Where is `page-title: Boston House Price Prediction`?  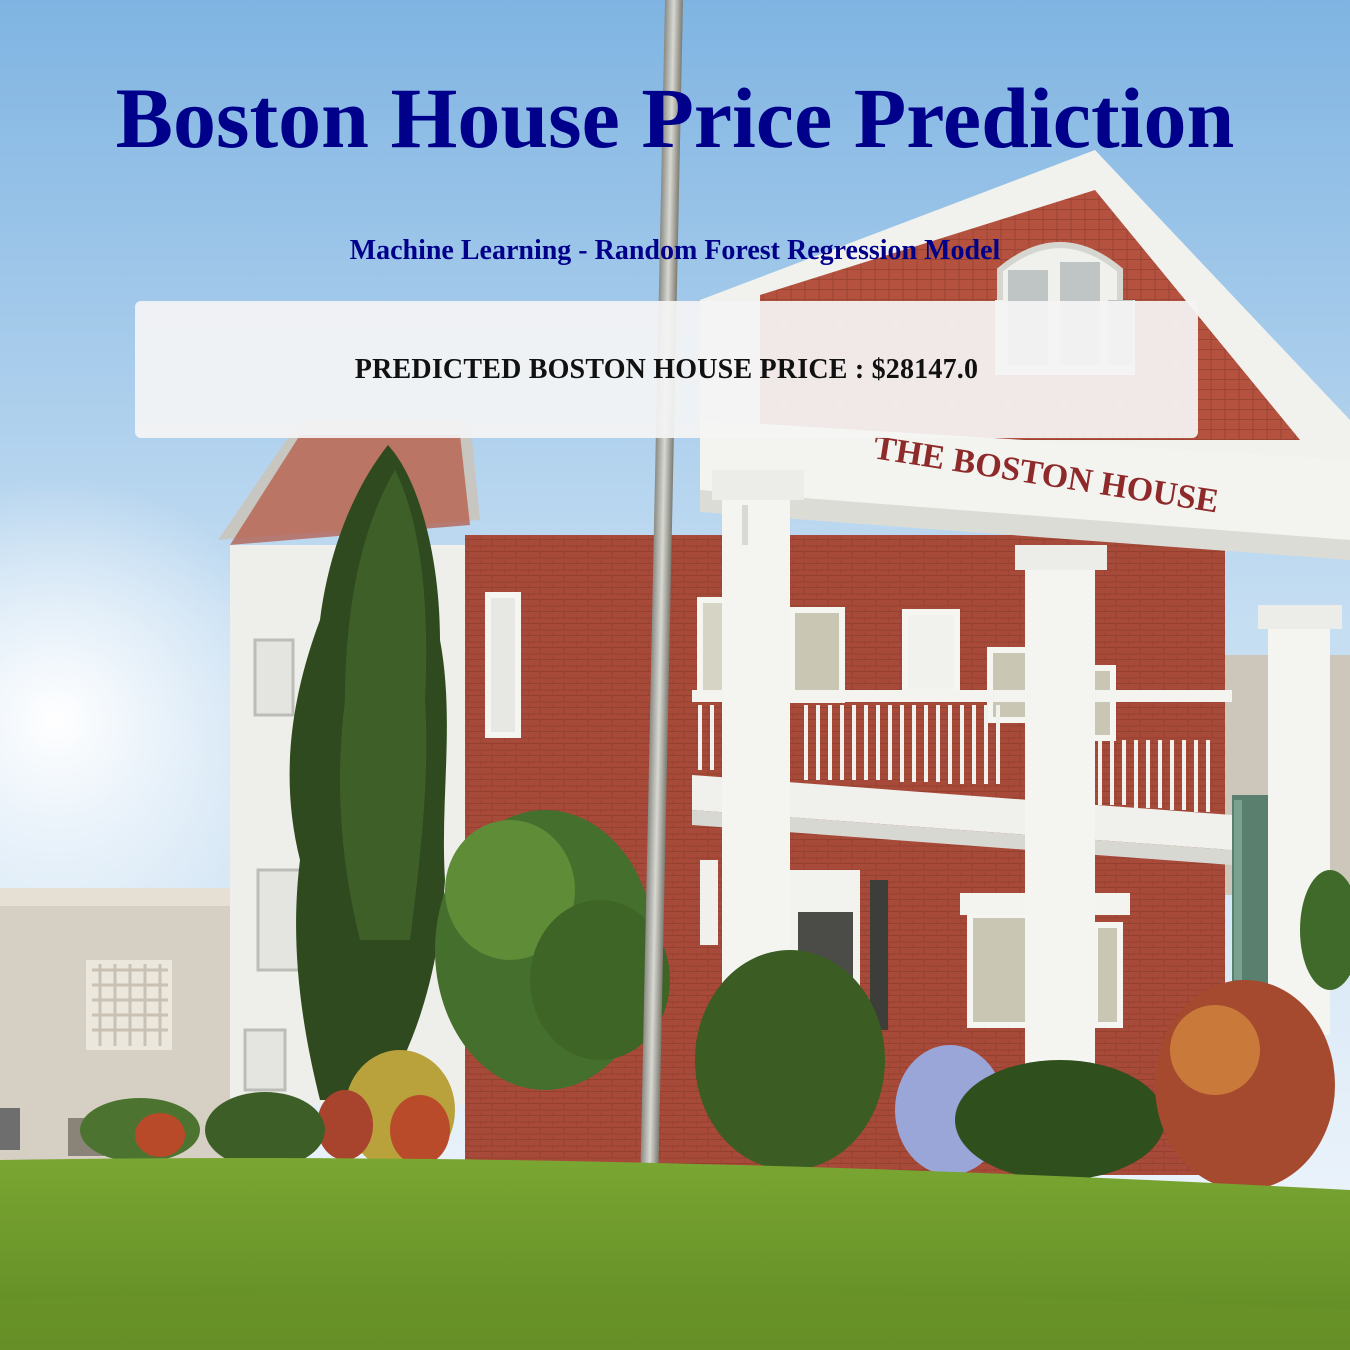
page-title: Boston House Price Prediction is located at coordinates (675, 118).